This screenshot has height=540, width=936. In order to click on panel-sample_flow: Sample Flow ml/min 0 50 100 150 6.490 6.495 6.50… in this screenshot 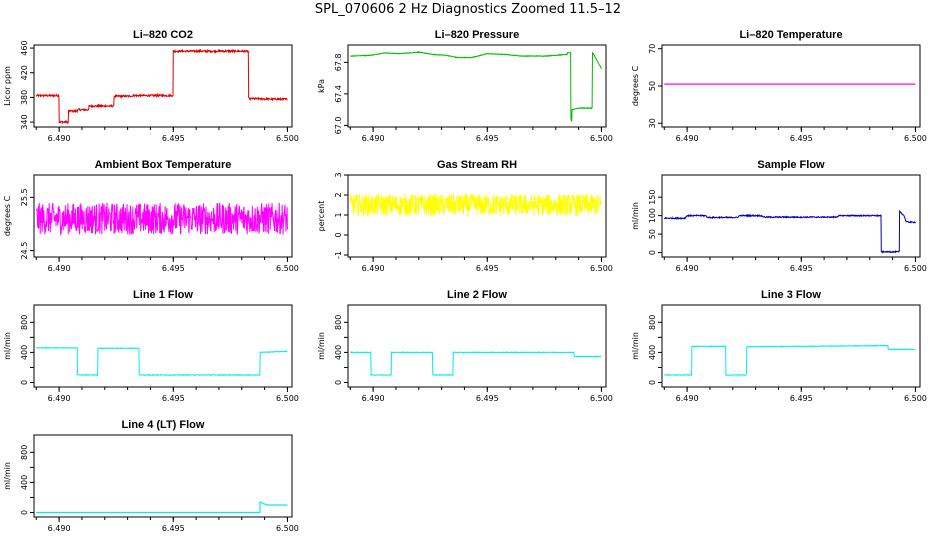, I will do `click(779, 216)`.